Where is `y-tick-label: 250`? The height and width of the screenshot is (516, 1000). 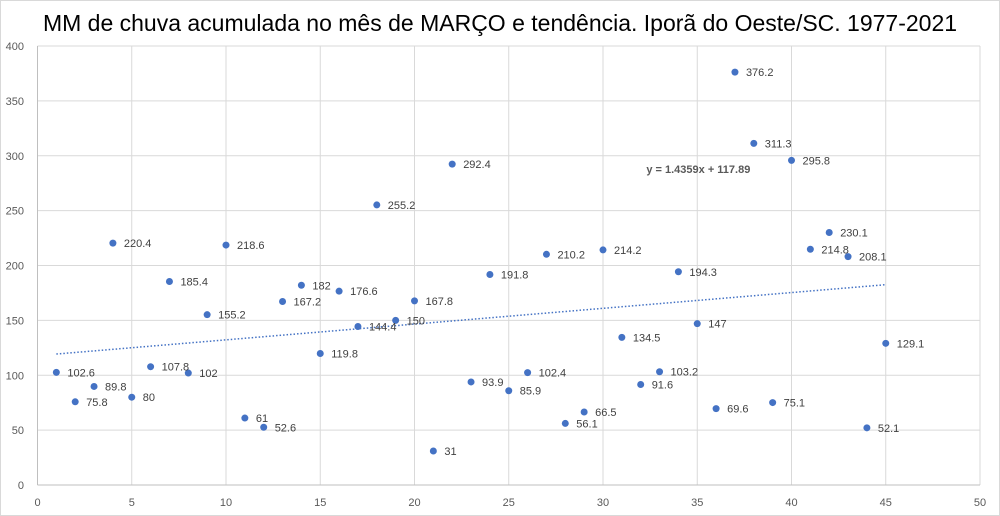
y-tick-label: 250 is located at coordinates (15, 212).